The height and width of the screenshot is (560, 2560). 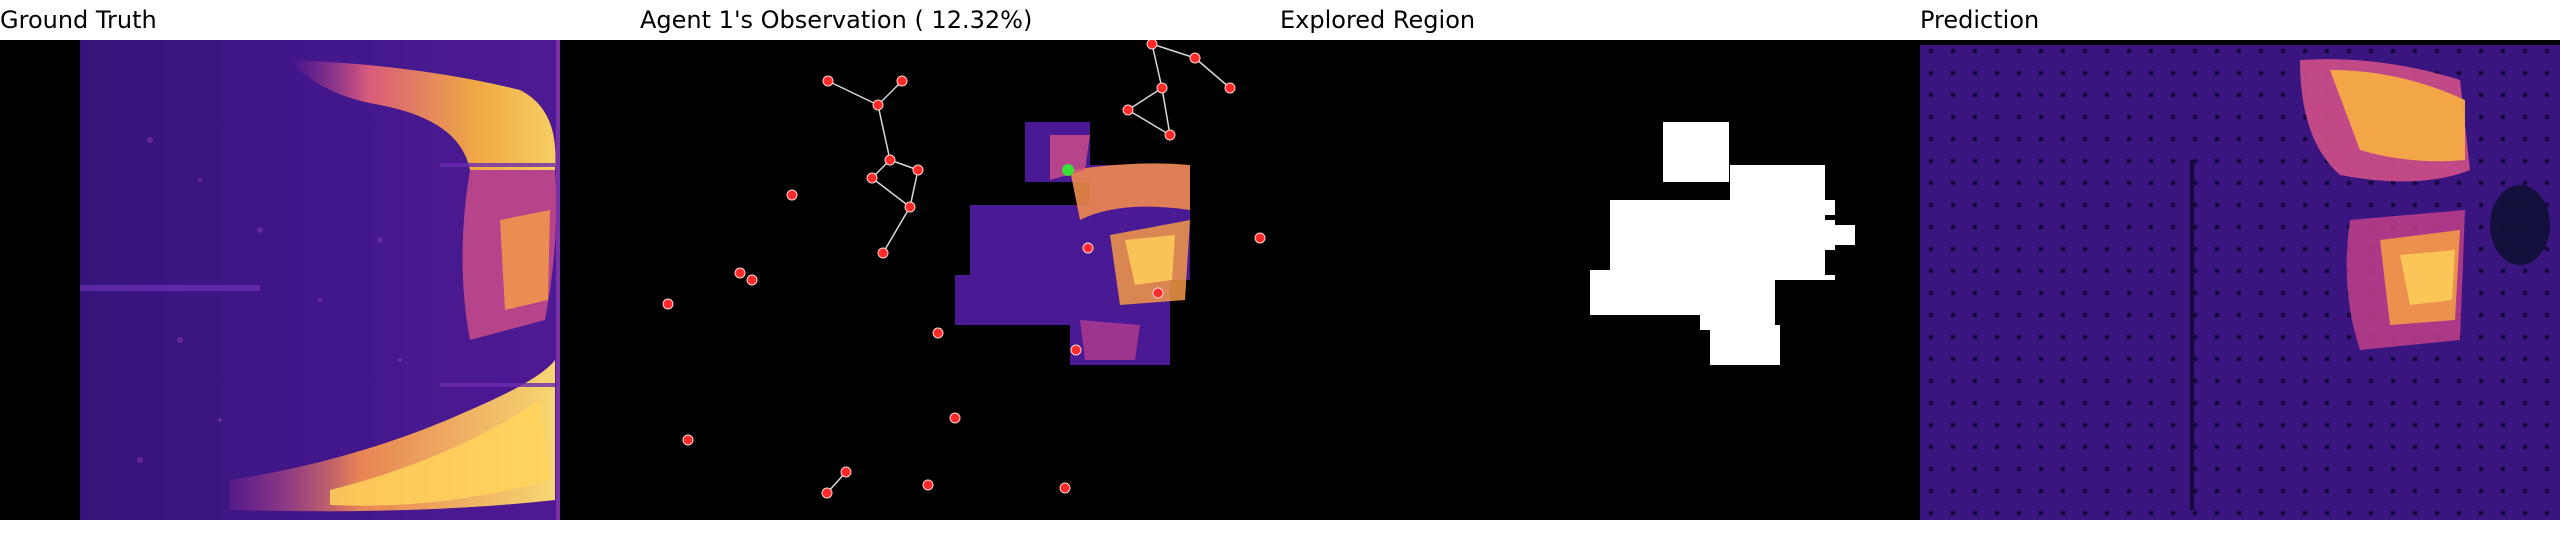 What do you see at coordinates (836, 20) in the screenshot?
I see `observation-title: Agent 1's Observation ( 12.32%)` at bounding box center [836, 20].